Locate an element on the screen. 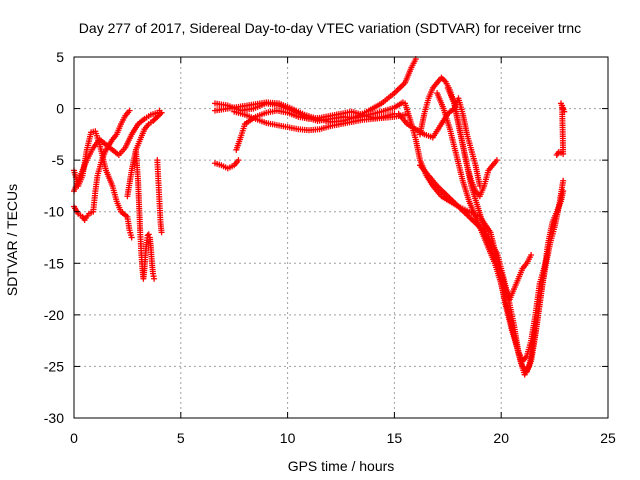  series-early-b is located at coordinates (102, 165).